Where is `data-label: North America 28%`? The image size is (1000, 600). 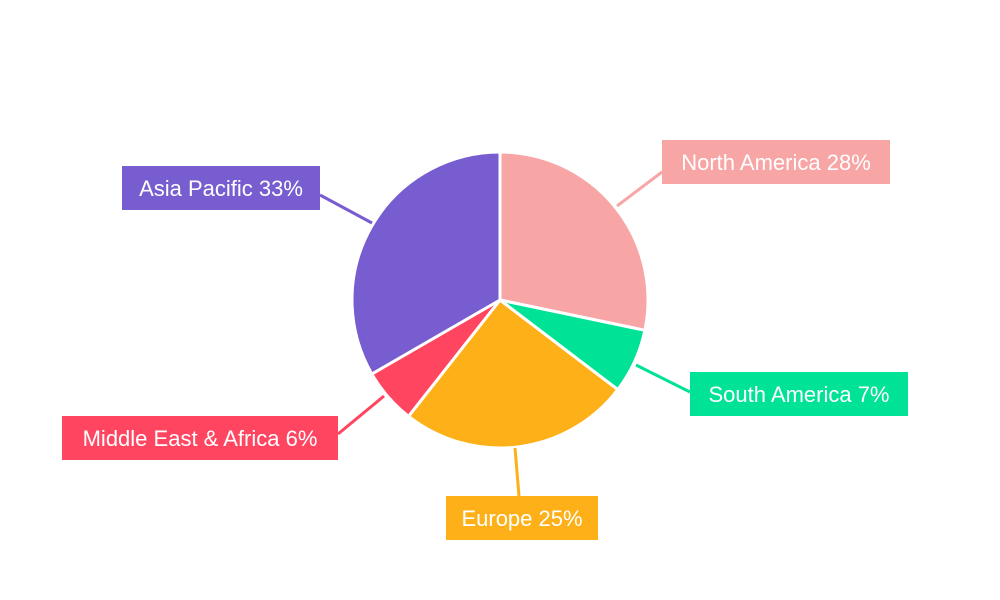
data-label: North America 28% is located at coordinates (776, 162).